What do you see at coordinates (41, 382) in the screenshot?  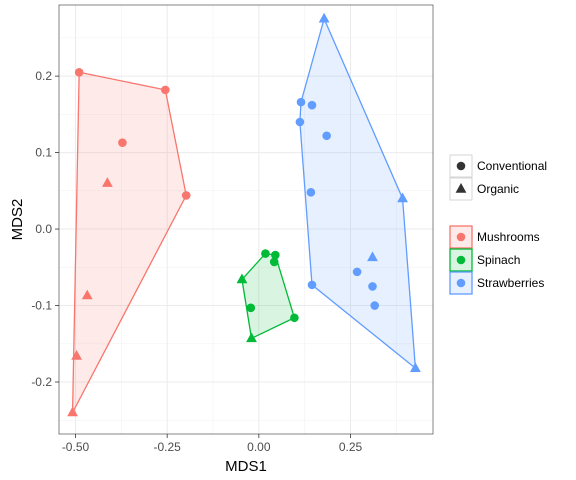 I see `y-tick-label: -0.2` at bounding box center [41, 382].